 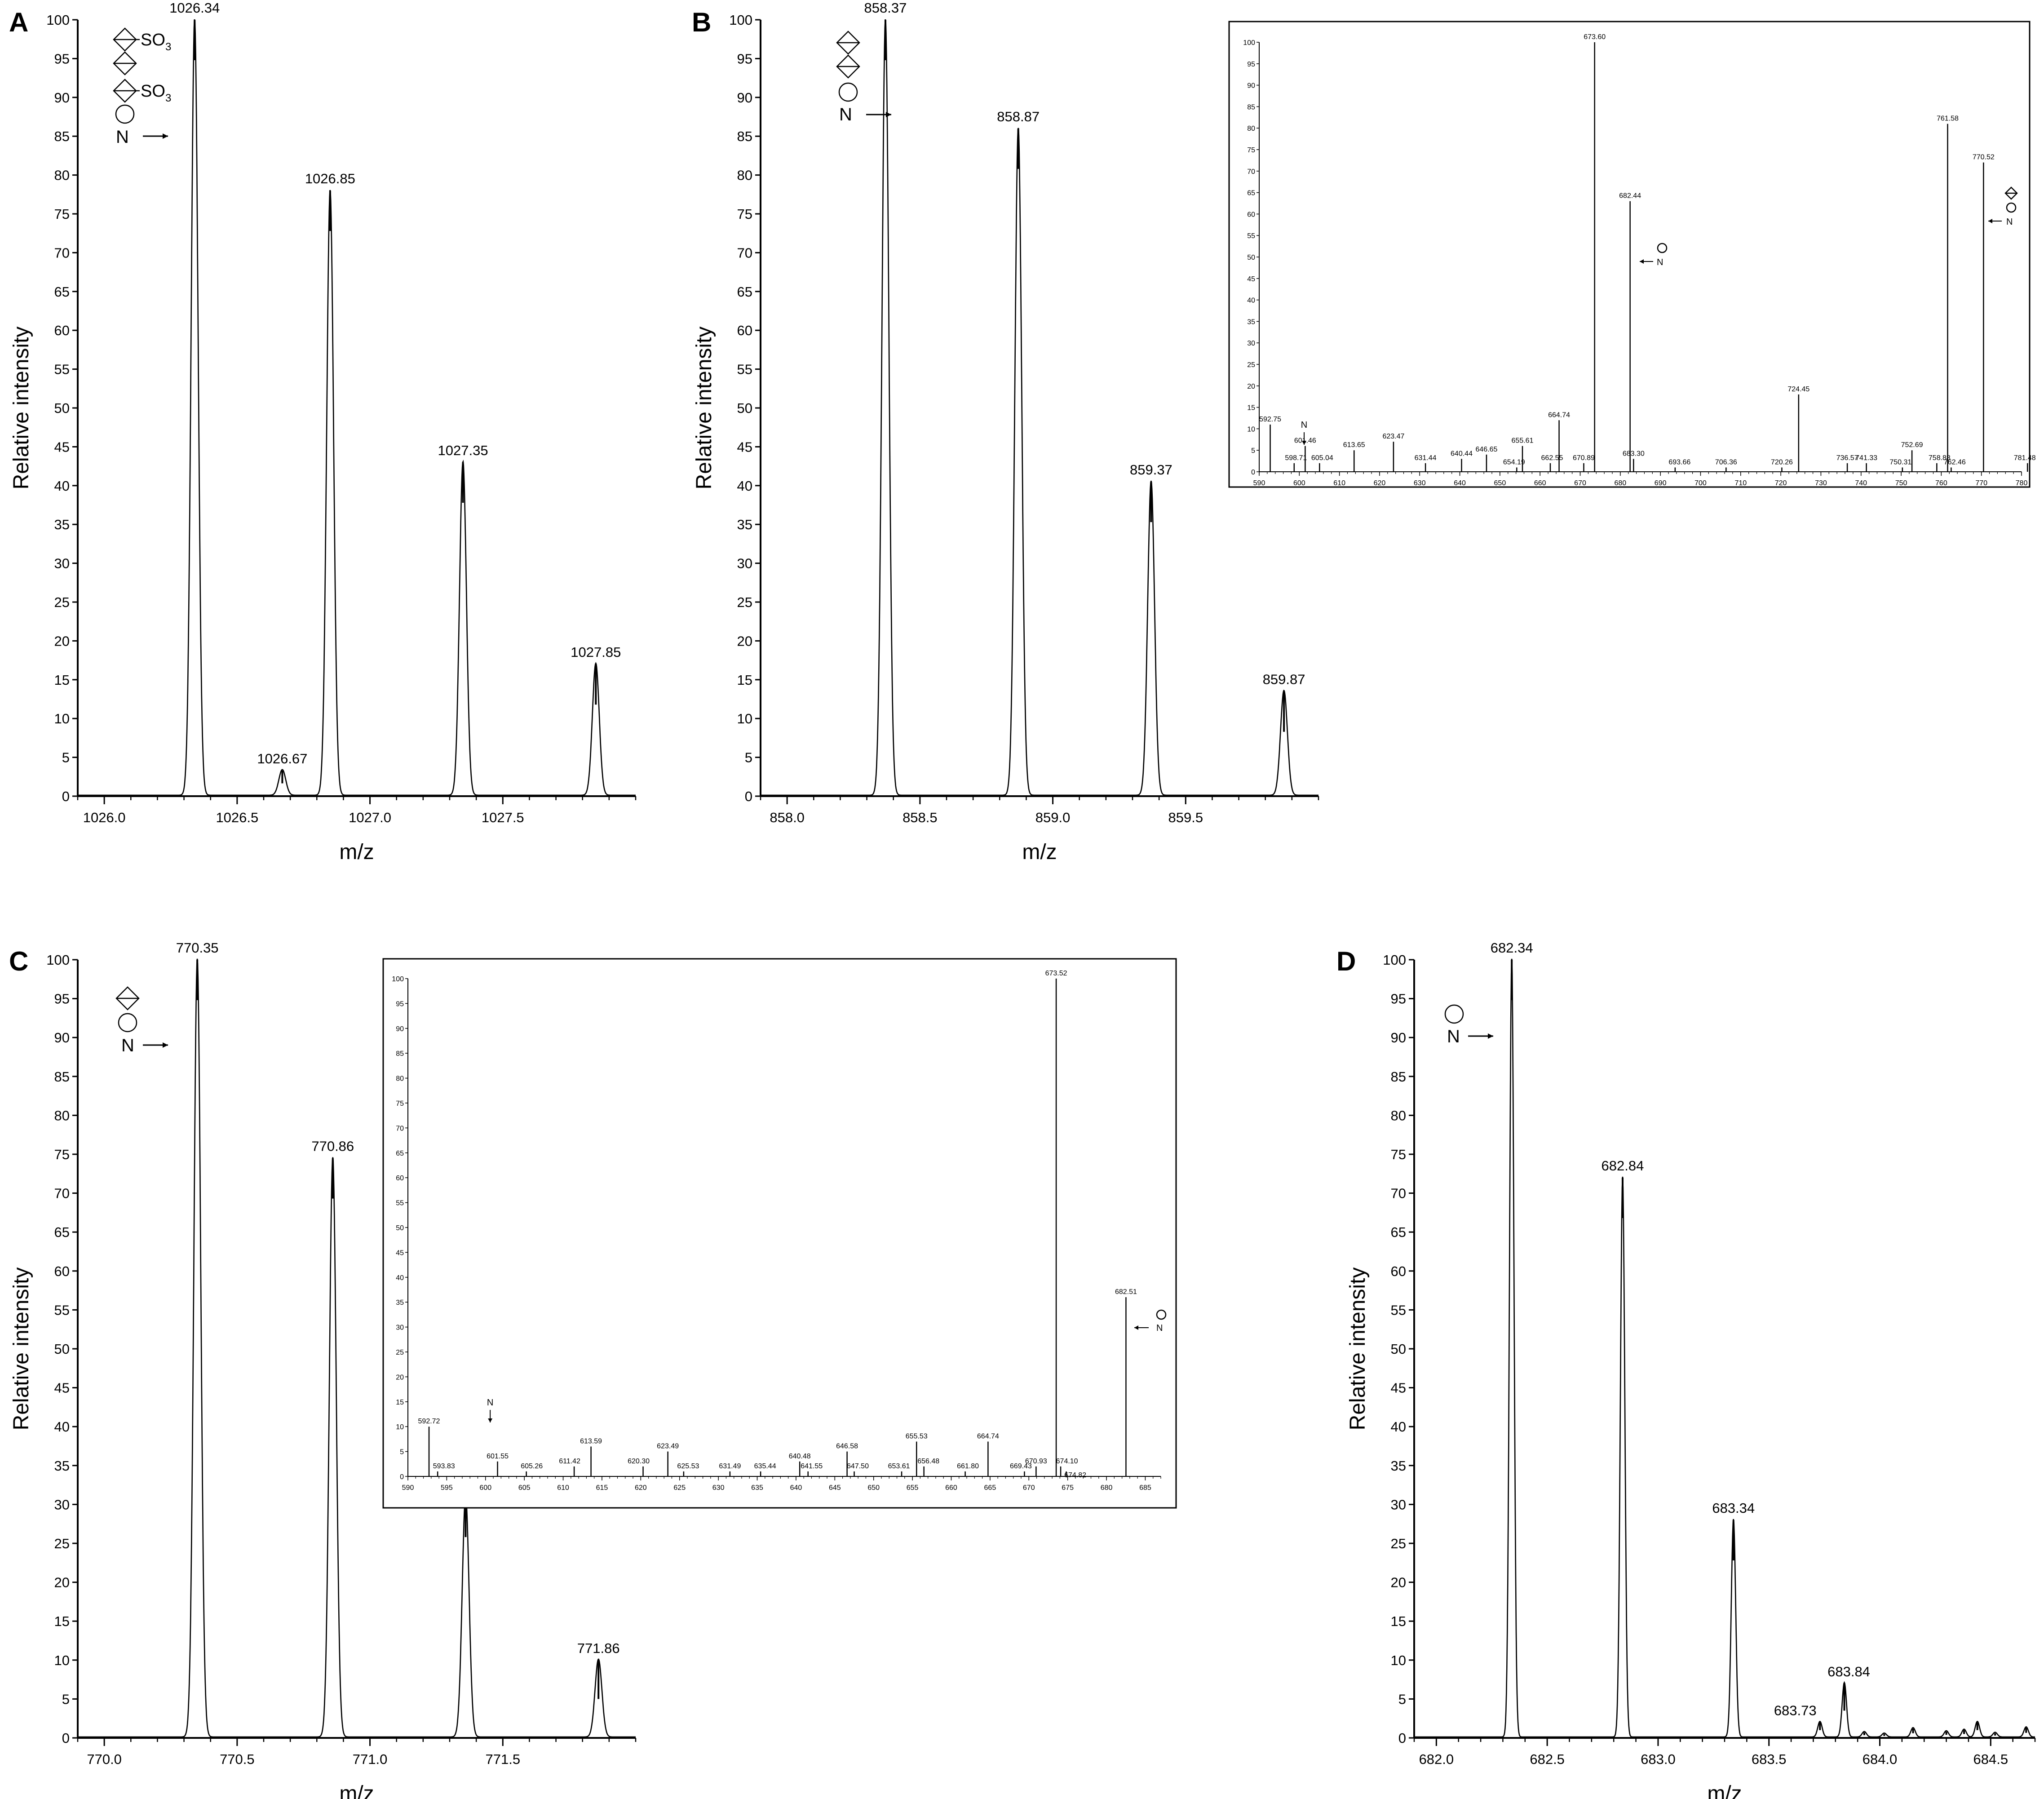 What do you see at coordinates (1056, 974) in the screenshot?
I see `inset-peak-label: 673.52` at bounding box center [1056, 974].